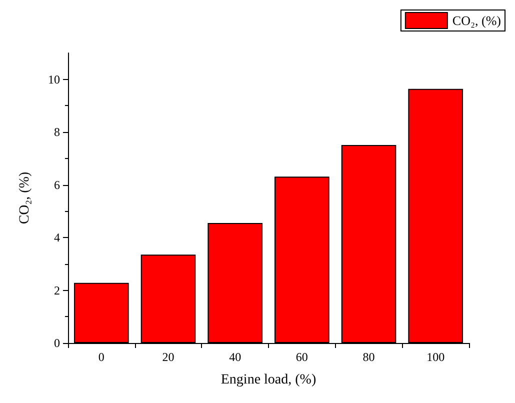  Describe the element at coordinates (477, 20) in the screenshot. I see `legend-label: CO₂, (%)` at that location.